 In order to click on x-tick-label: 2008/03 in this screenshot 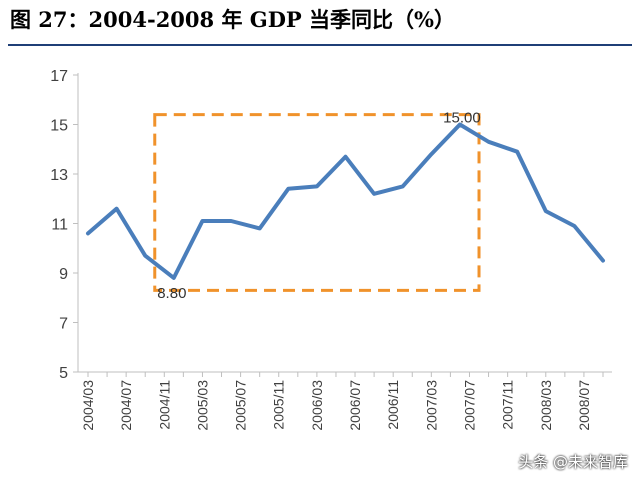, I will do `click(546, 405)`.